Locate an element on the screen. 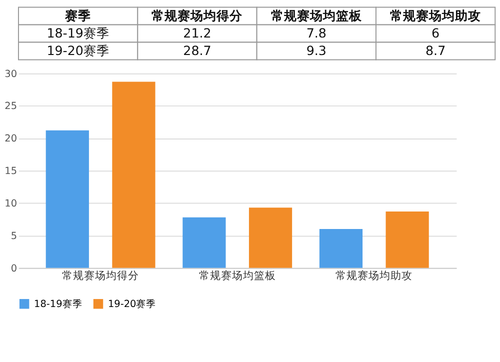 The image size is (500, 362). category-label: 赛季 is located at coordinates (78, 15).